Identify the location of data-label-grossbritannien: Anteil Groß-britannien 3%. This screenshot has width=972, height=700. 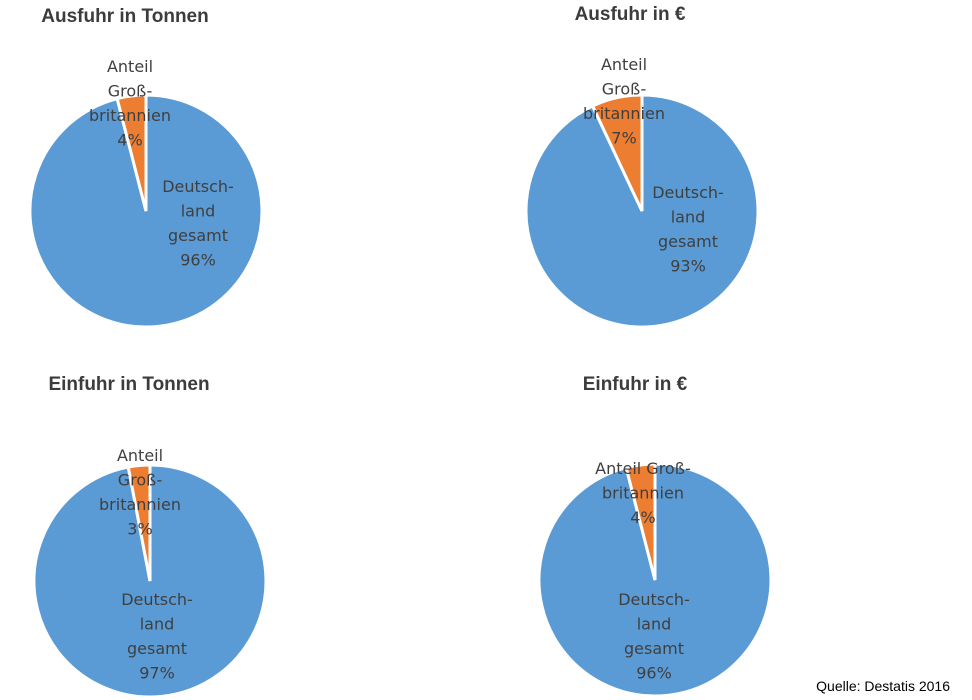
(140, 492).